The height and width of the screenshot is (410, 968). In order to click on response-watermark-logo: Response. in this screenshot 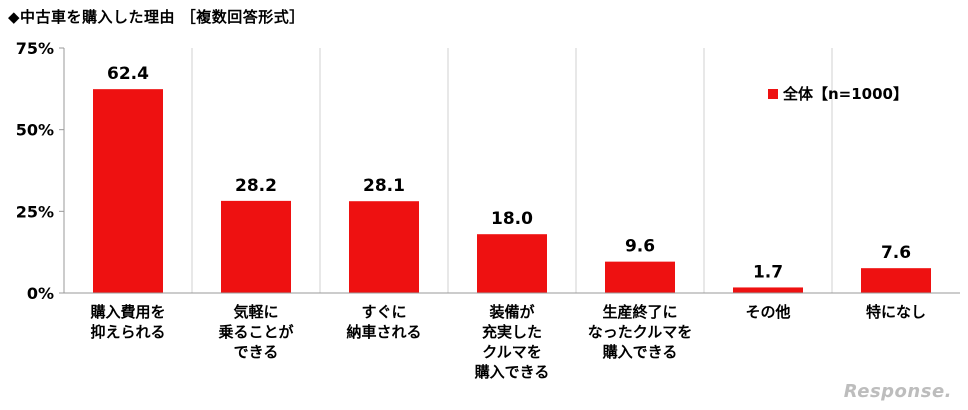, I will do `click(897, 391)`.